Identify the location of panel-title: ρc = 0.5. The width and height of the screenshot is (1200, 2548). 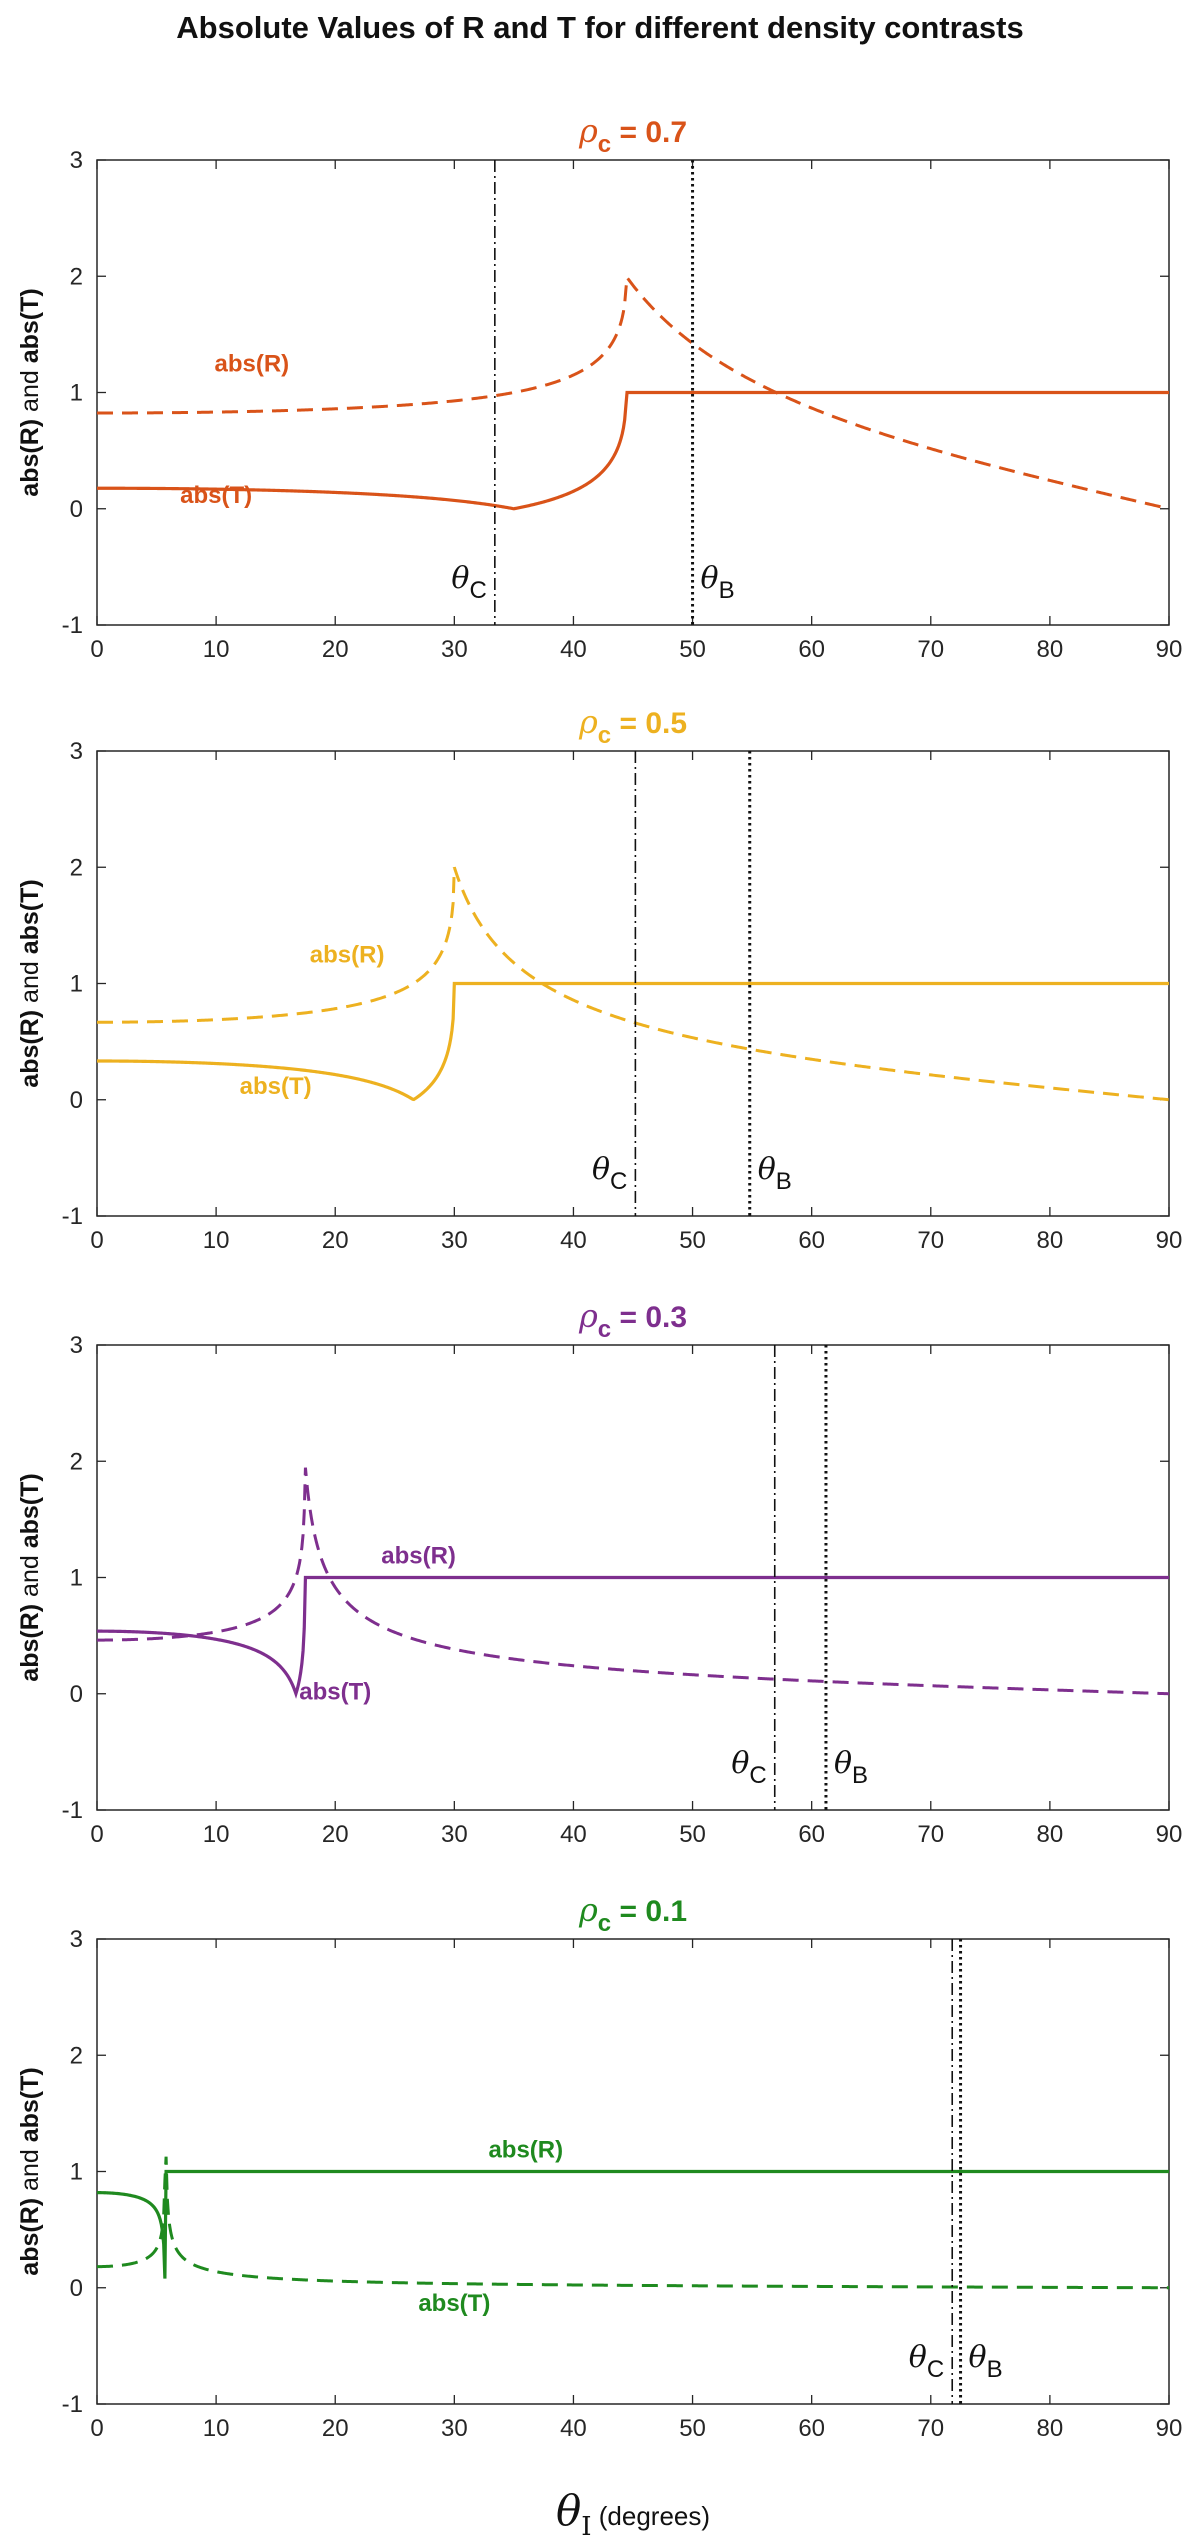
(632, 726).